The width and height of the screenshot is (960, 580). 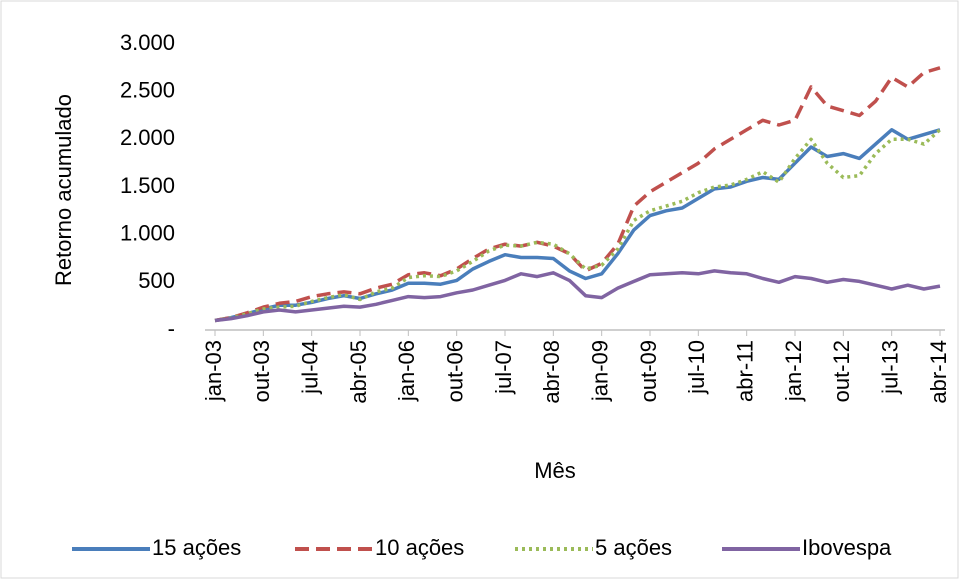 I want to click on y-tick-label: -, so click(x=171, y=328).